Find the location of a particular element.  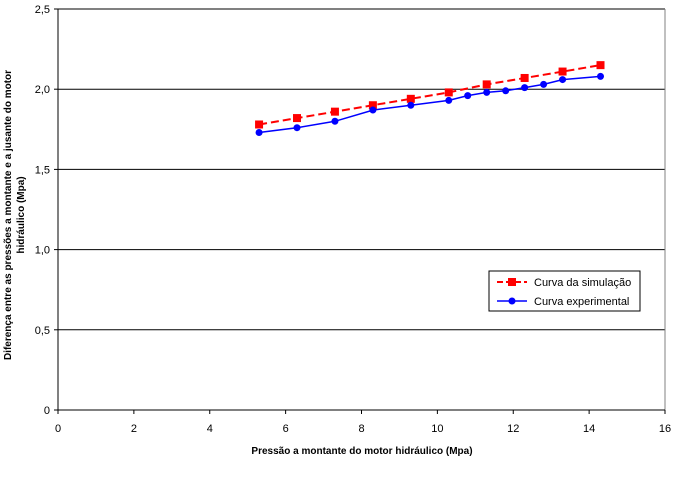

y-tick-label: 0,5 is located at coordinates (42, 331).